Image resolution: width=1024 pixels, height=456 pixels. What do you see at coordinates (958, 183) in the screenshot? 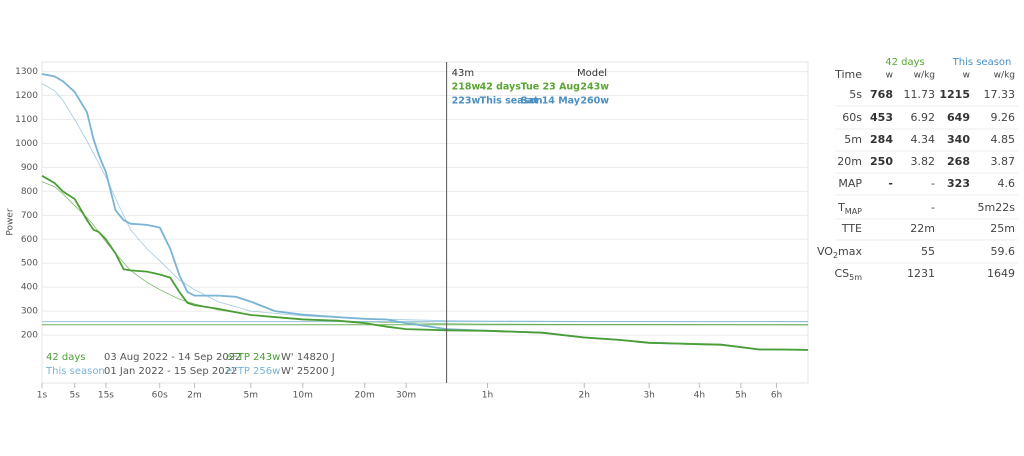
I see `cell: 323` at bounding box center [958, 183].